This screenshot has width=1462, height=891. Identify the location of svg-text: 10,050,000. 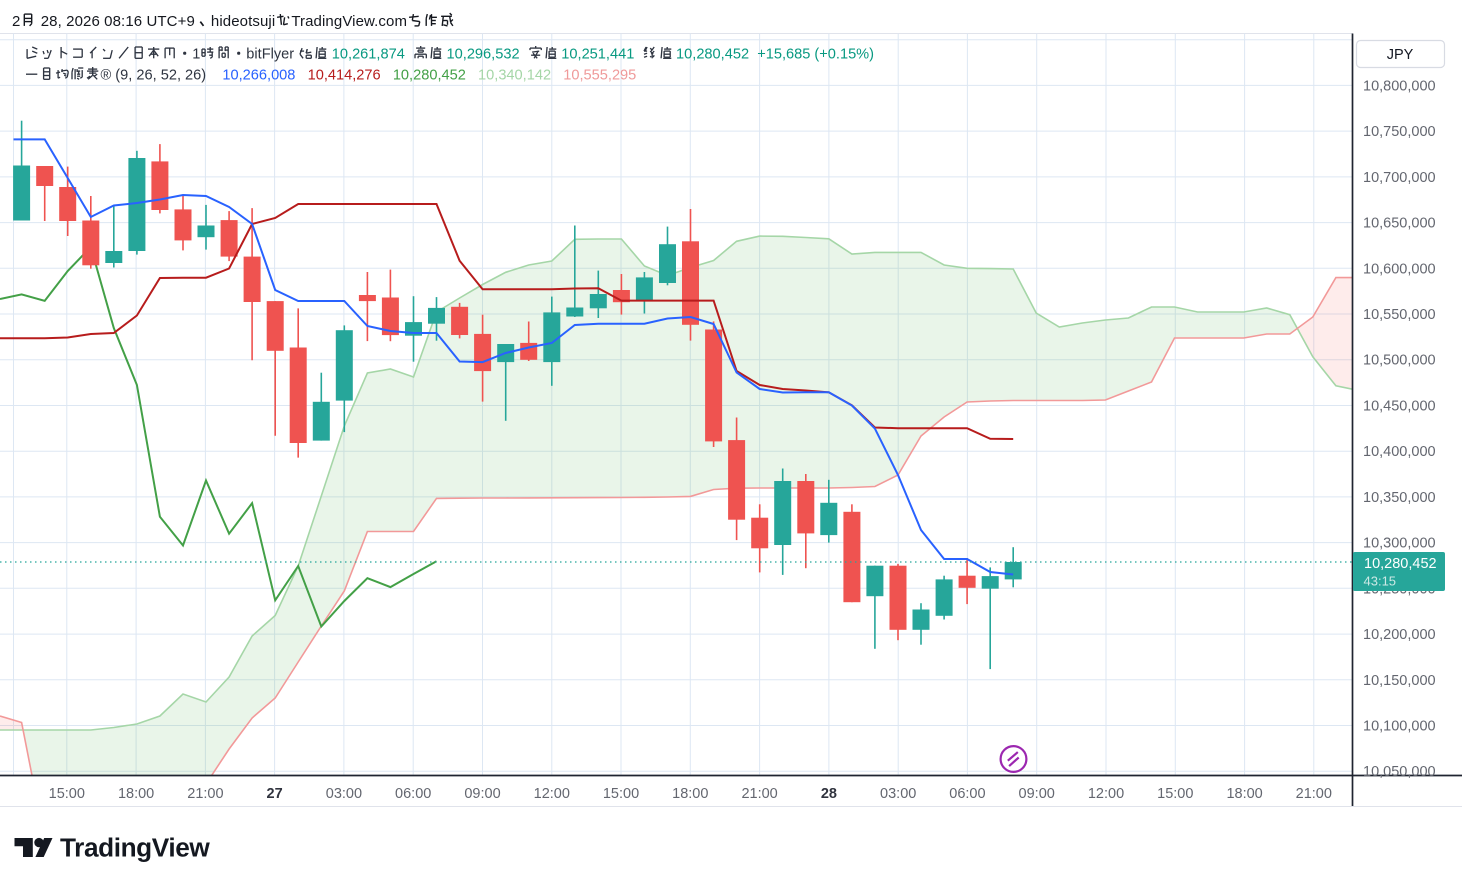
(1399, 772).